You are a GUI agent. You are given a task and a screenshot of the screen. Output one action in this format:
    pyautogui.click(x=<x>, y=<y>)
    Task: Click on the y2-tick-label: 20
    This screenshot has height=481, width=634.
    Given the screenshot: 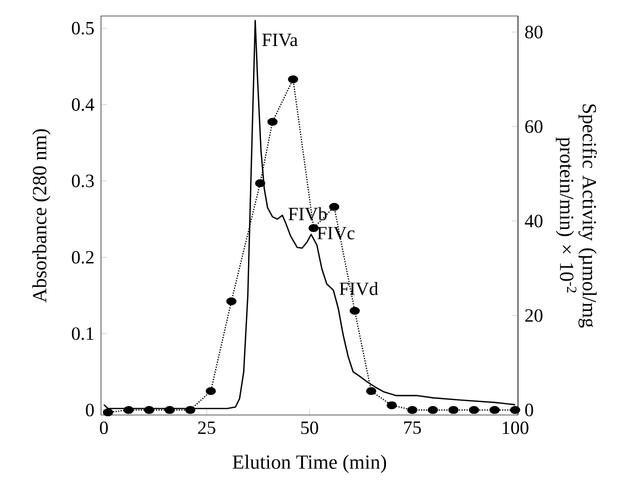 What is the action you would take?
    pyautogui.click(x=533, y=315)
    